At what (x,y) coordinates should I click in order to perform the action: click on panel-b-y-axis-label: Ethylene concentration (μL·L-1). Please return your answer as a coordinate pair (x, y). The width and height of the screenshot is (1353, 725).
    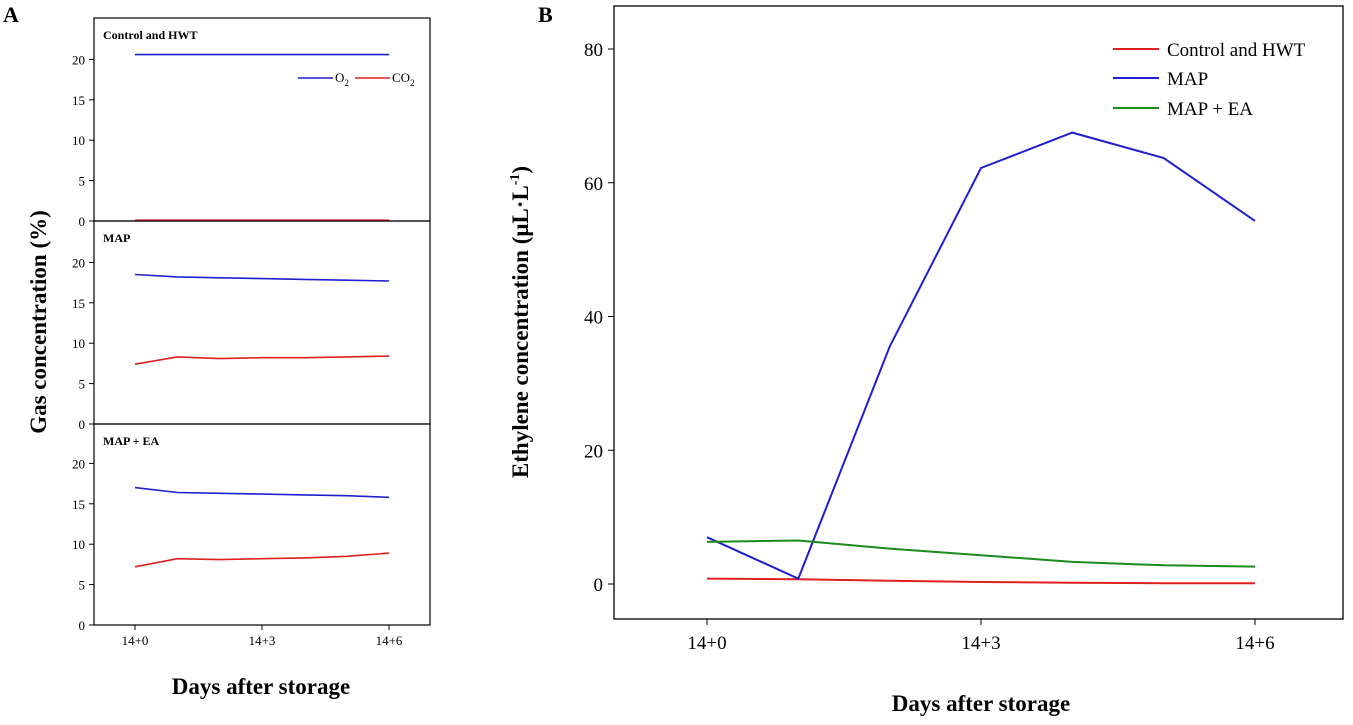
    Looking at the image, I should click on (520, 322).